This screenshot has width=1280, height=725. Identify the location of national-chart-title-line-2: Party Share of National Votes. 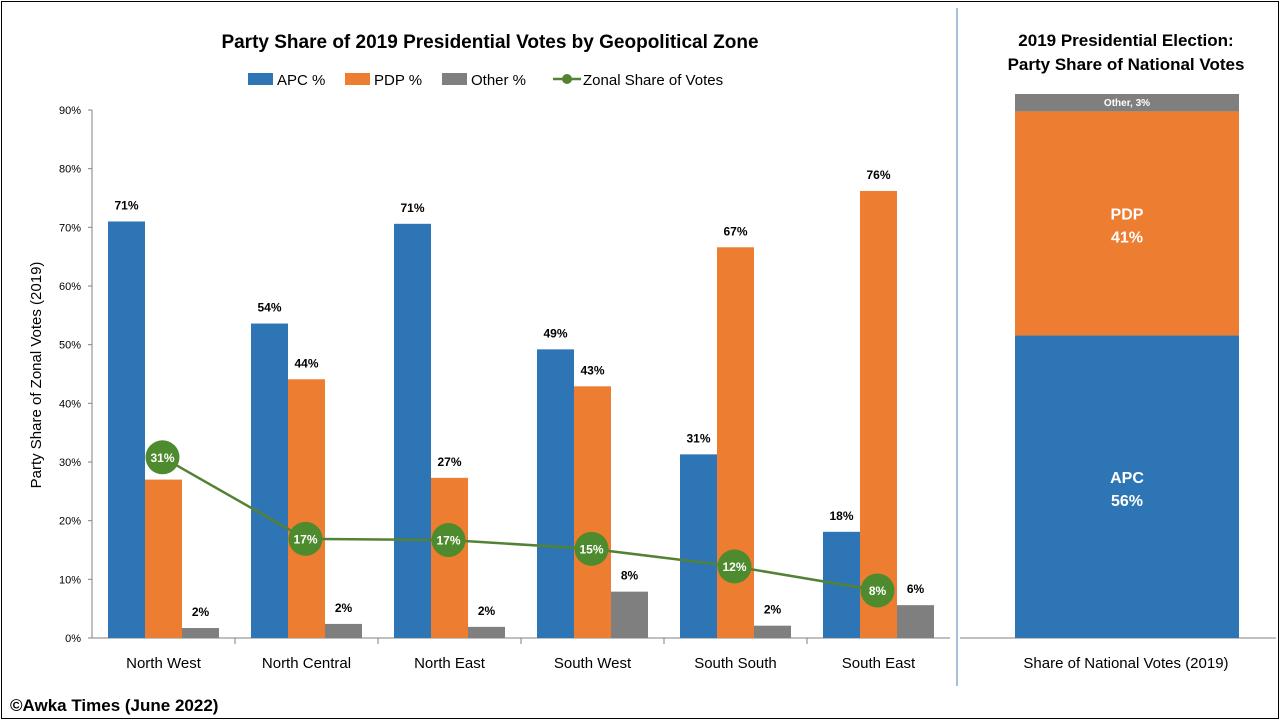
(1126, 64).